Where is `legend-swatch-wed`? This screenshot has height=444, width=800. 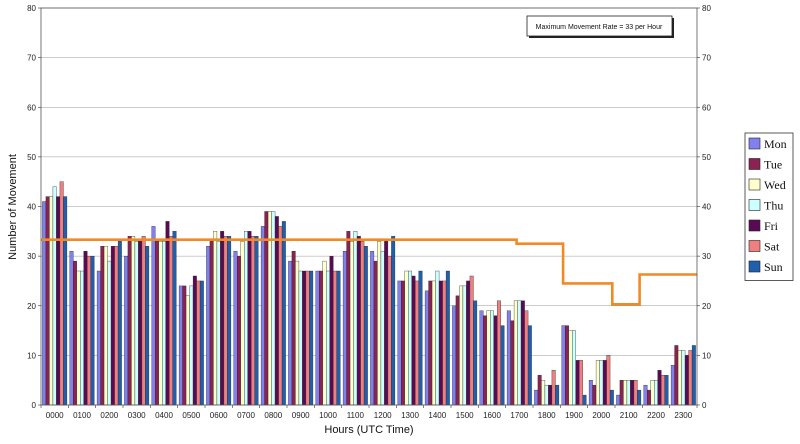 legend-swatch-wed is located at coordinates (754, 184).